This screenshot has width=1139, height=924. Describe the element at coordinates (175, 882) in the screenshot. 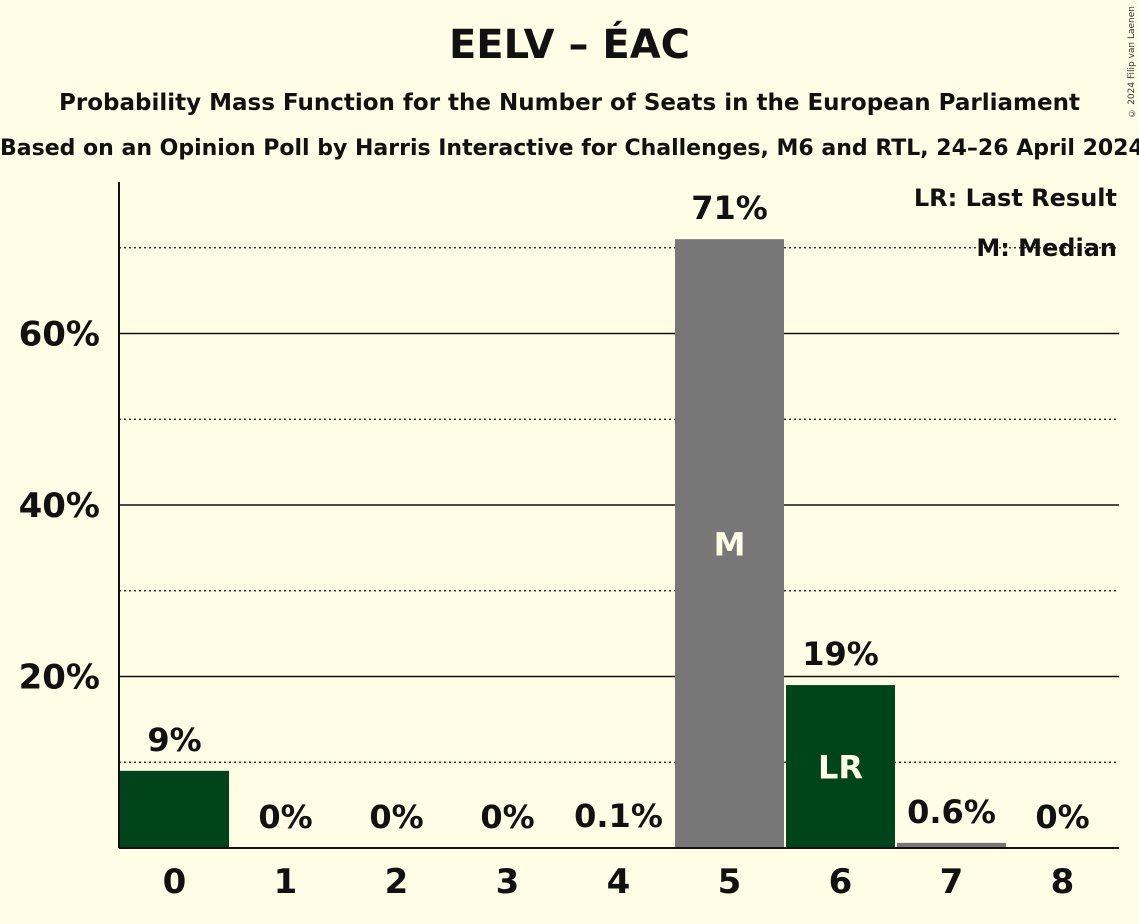

I see `x-tick-label: 0` at that location.